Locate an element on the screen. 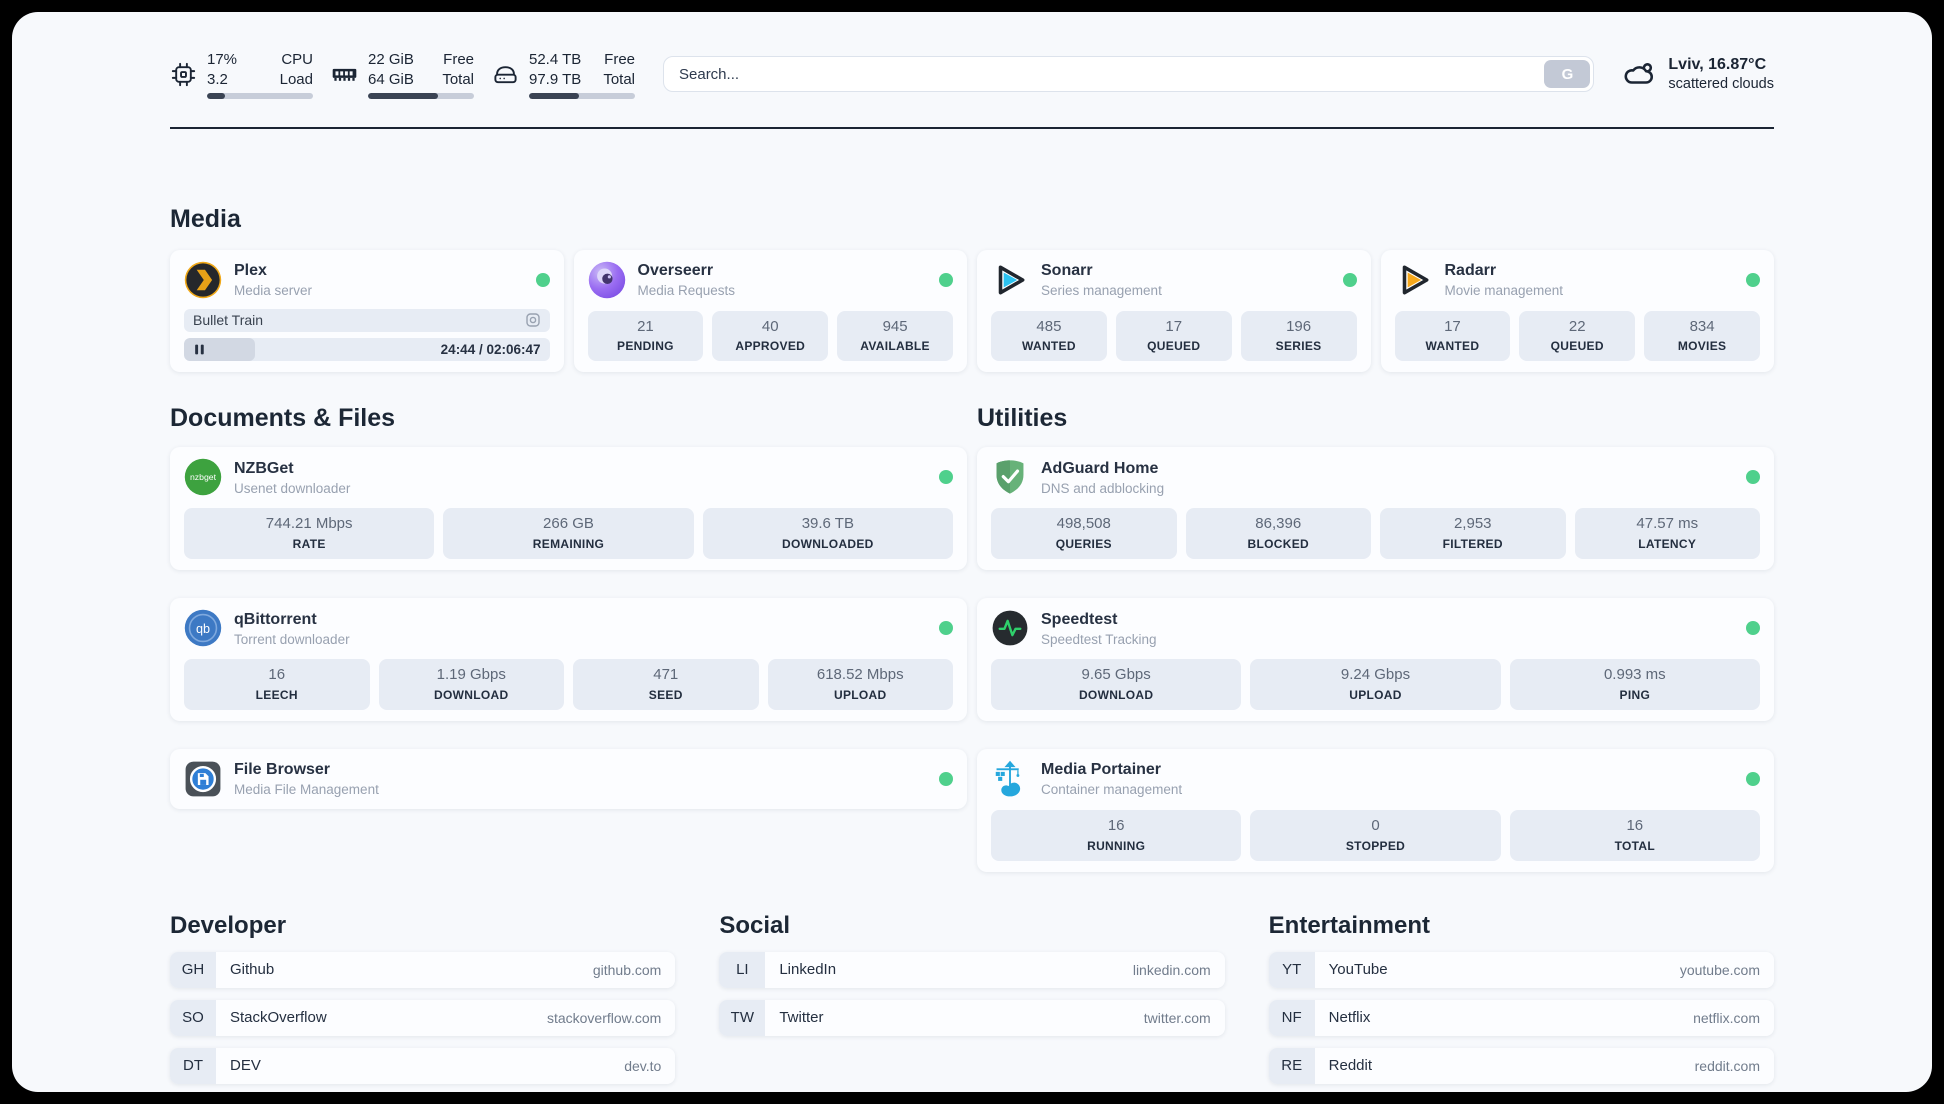 This screenshot has height=1104, width=1944. bookmark-url: github.com is located at coordinates (627, 969).